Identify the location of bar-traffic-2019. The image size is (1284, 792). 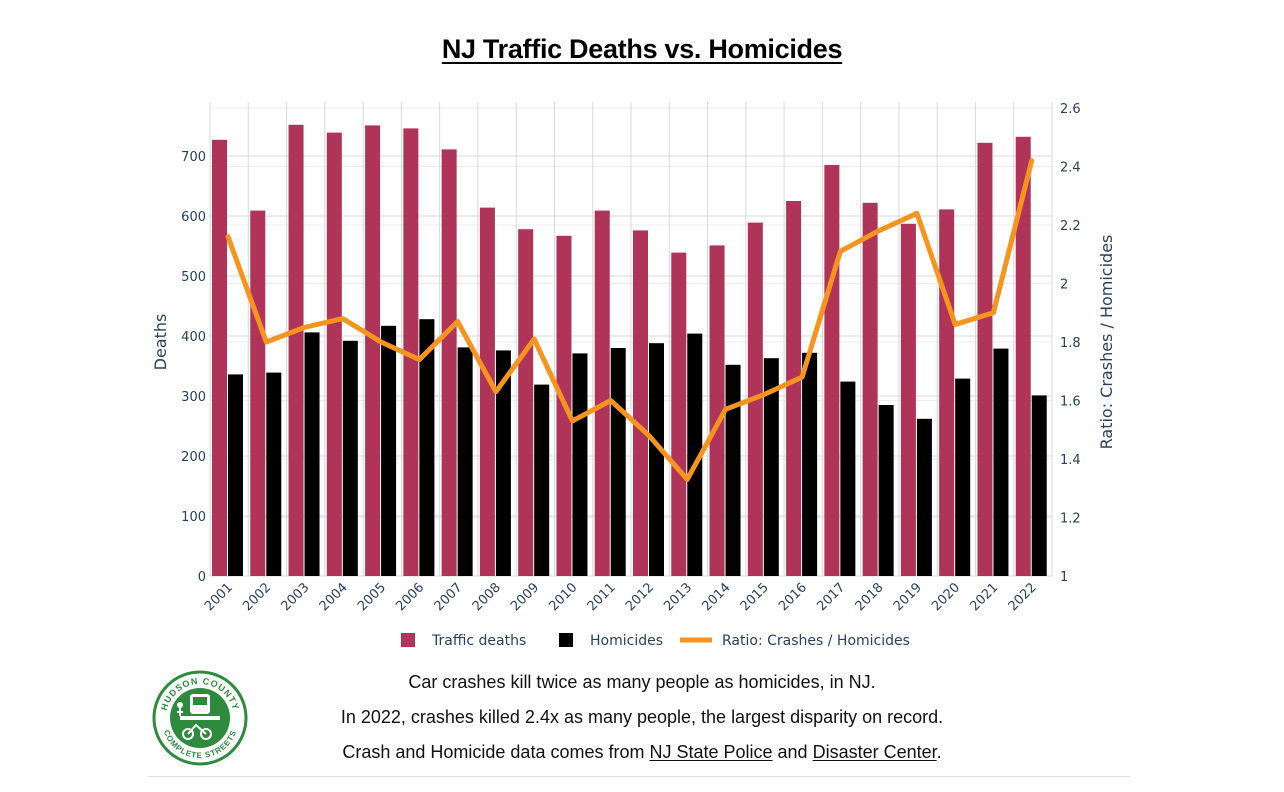
(908, 400).